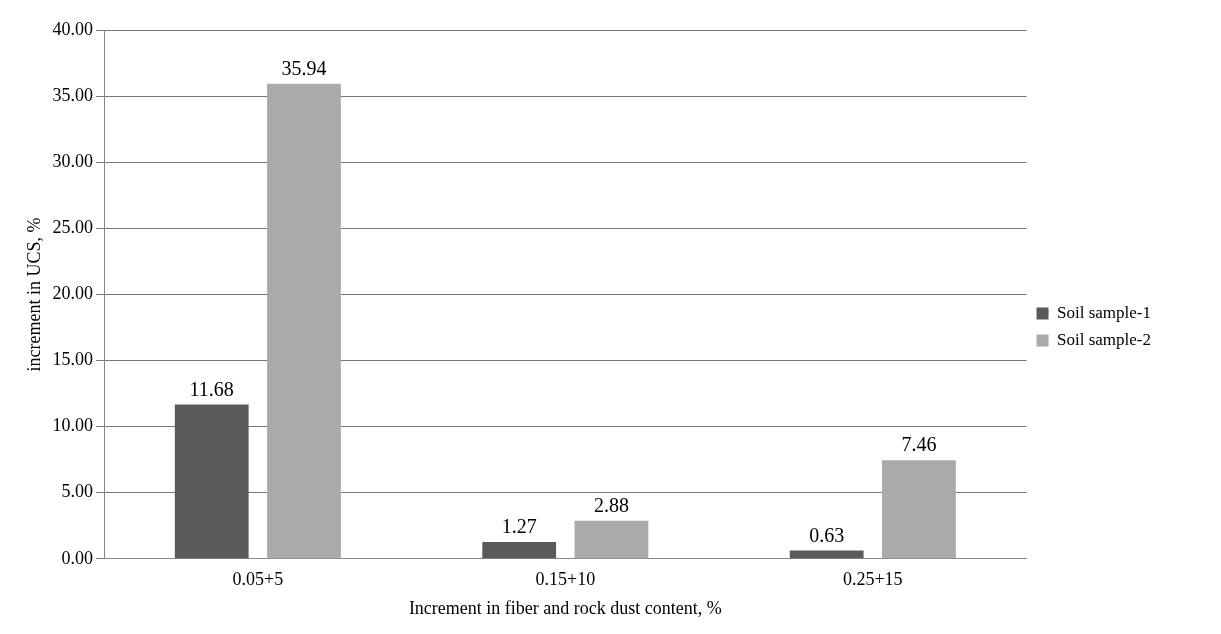 The image size is (1221, 634). I want to click on data-label: 2.88, so click(611, 504).